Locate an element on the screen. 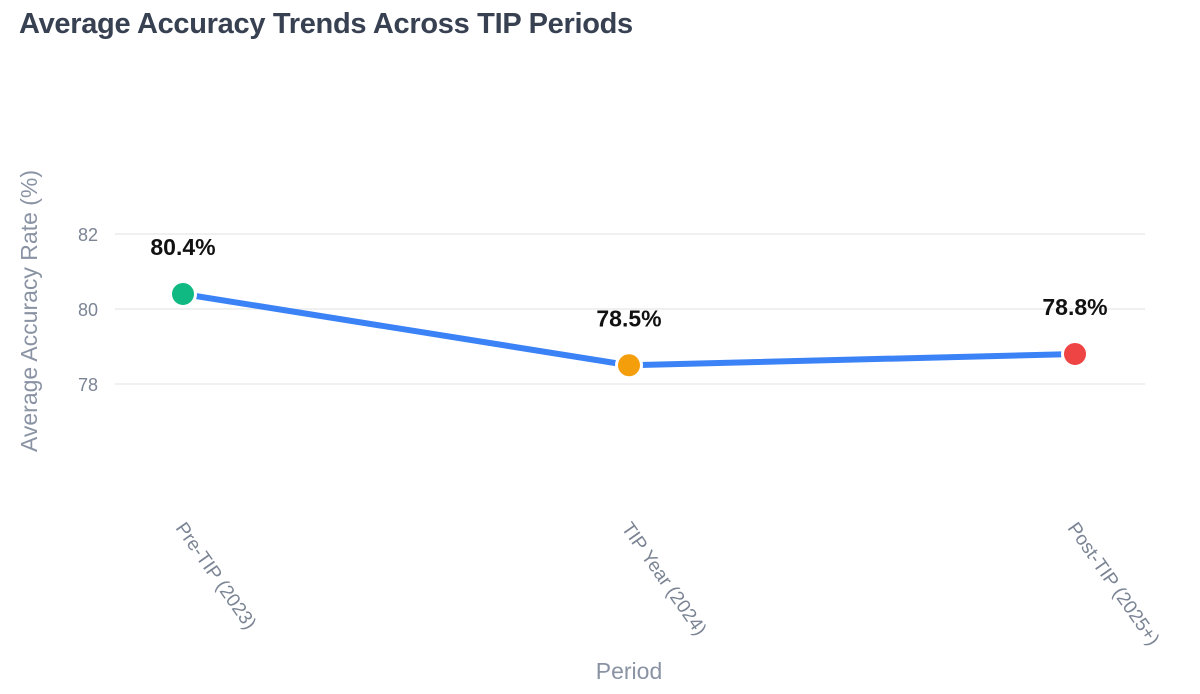 This screenshot has height=694, width=1200. x-tick-label: Pre-TIP (2023) is located at coordinates (215, 576).